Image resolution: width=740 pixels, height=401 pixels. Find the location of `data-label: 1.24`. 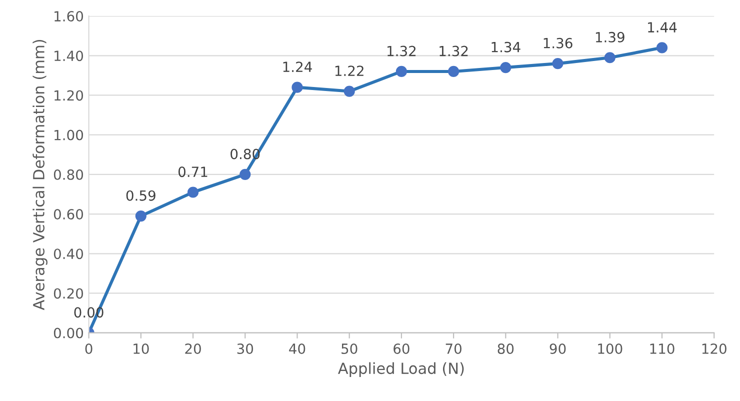

data-label: 1.24 is located at coordinates (297, 67).